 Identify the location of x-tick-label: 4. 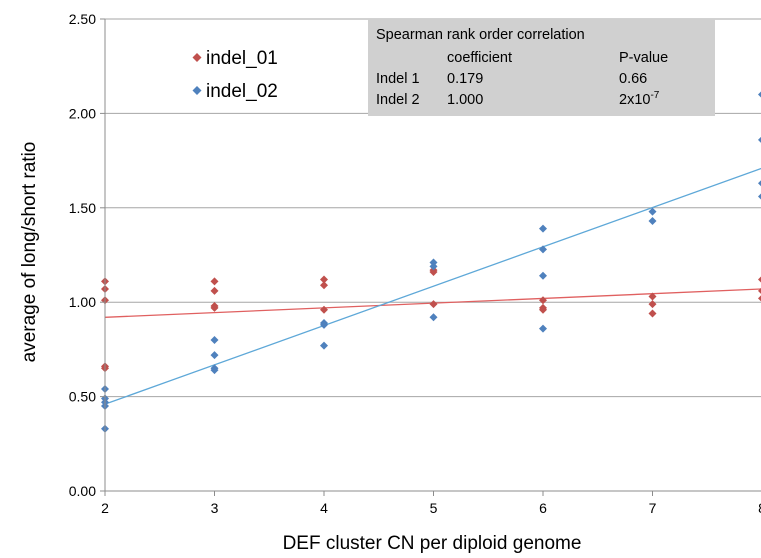
(324, 508).